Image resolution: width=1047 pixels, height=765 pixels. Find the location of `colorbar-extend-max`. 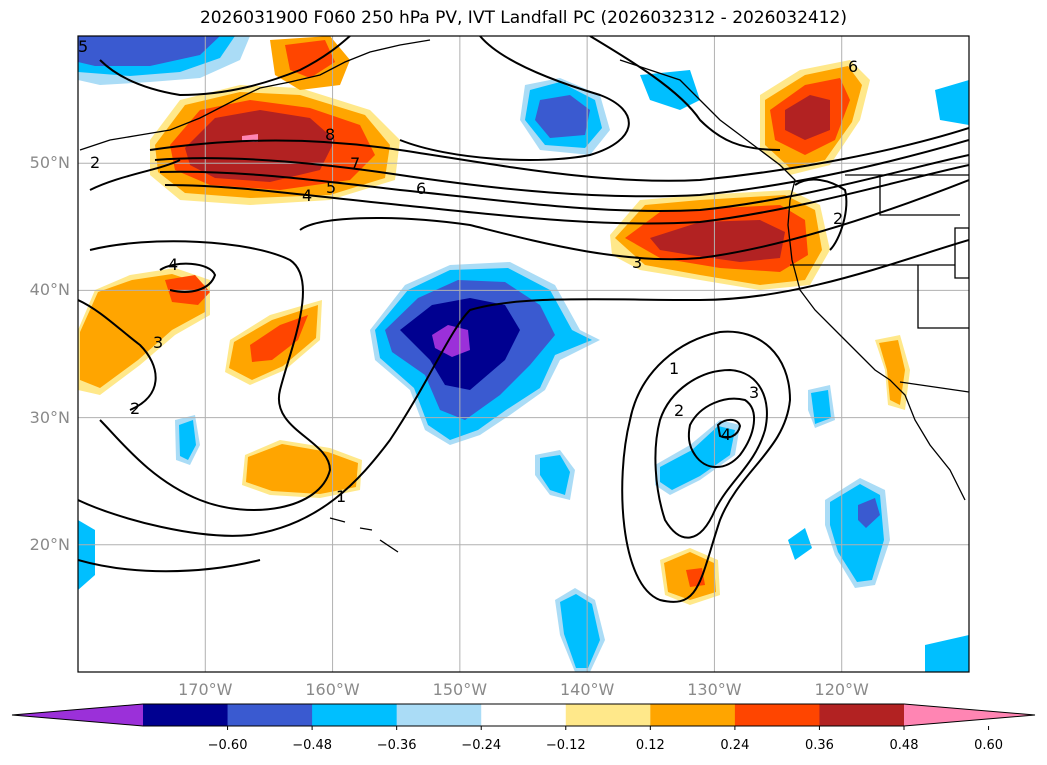

colorbar-extend-max is located at coordinates (969, 715).